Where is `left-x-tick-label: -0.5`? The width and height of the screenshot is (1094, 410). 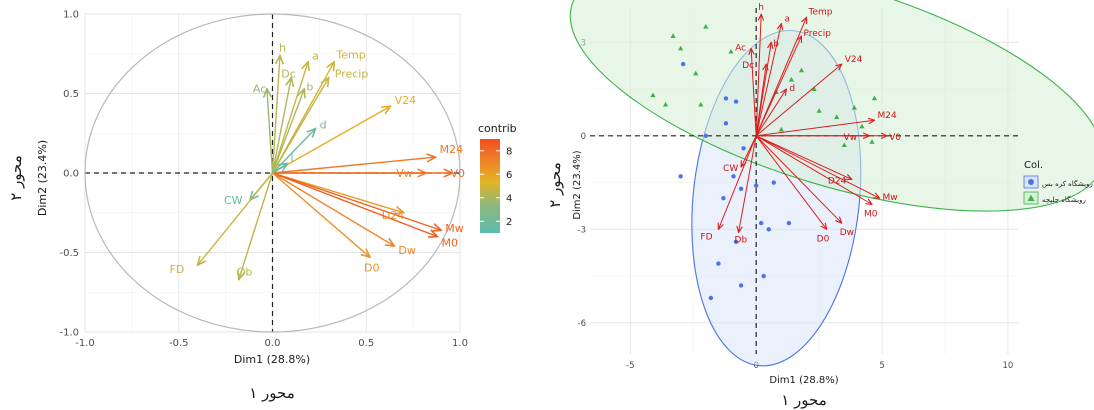
left-x-tick-label: -0.5 is located at coordinates (179, 343).